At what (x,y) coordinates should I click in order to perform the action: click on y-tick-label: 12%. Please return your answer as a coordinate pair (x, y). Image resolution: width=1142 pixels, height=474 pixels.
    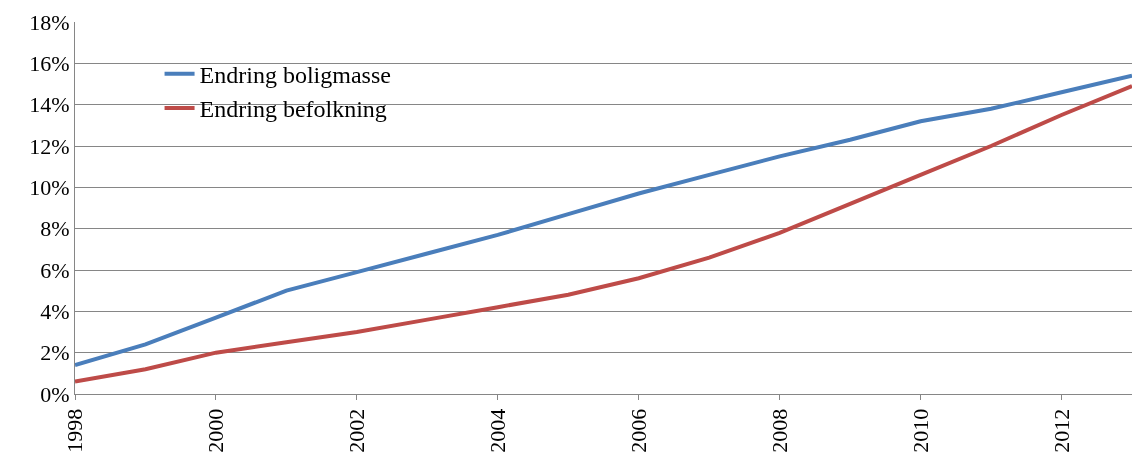
    Looking at the image, I should click on (49, 146).